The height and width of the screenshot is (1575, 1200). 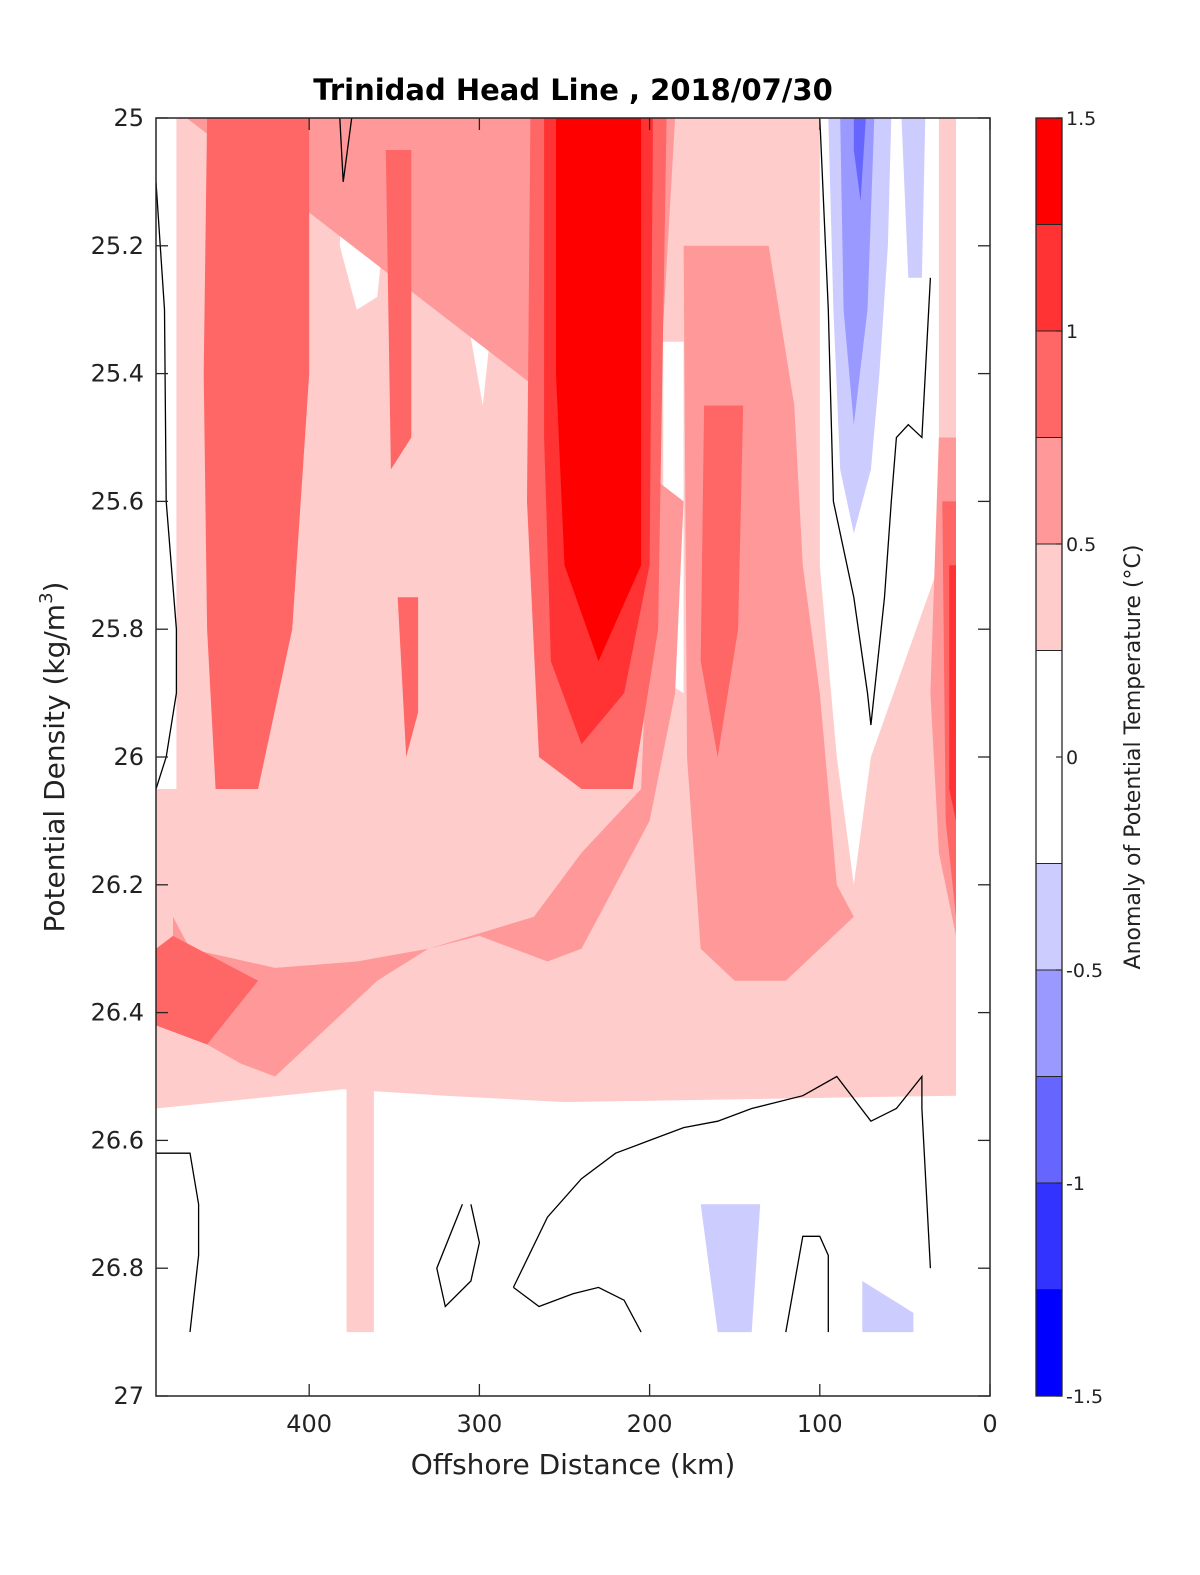 I want to click on y-tick-label: 26.2, so click(x=117, y=885).